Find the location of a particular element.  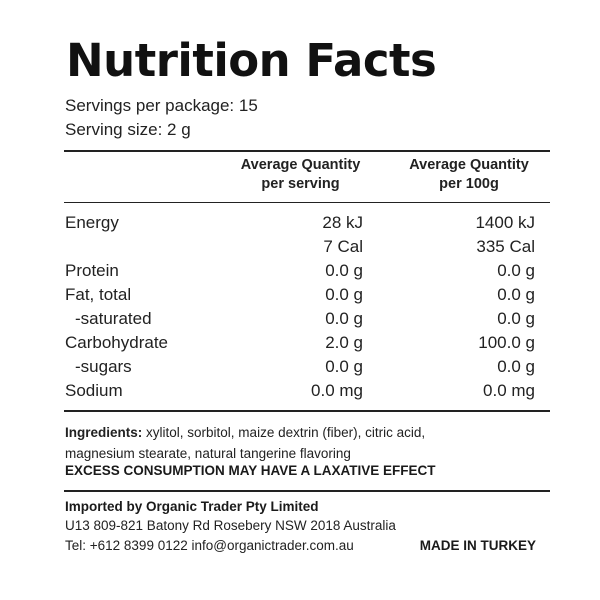

importer-heading: Imported by Organic Trader Pty Limited is located at coordinates (192, 506).